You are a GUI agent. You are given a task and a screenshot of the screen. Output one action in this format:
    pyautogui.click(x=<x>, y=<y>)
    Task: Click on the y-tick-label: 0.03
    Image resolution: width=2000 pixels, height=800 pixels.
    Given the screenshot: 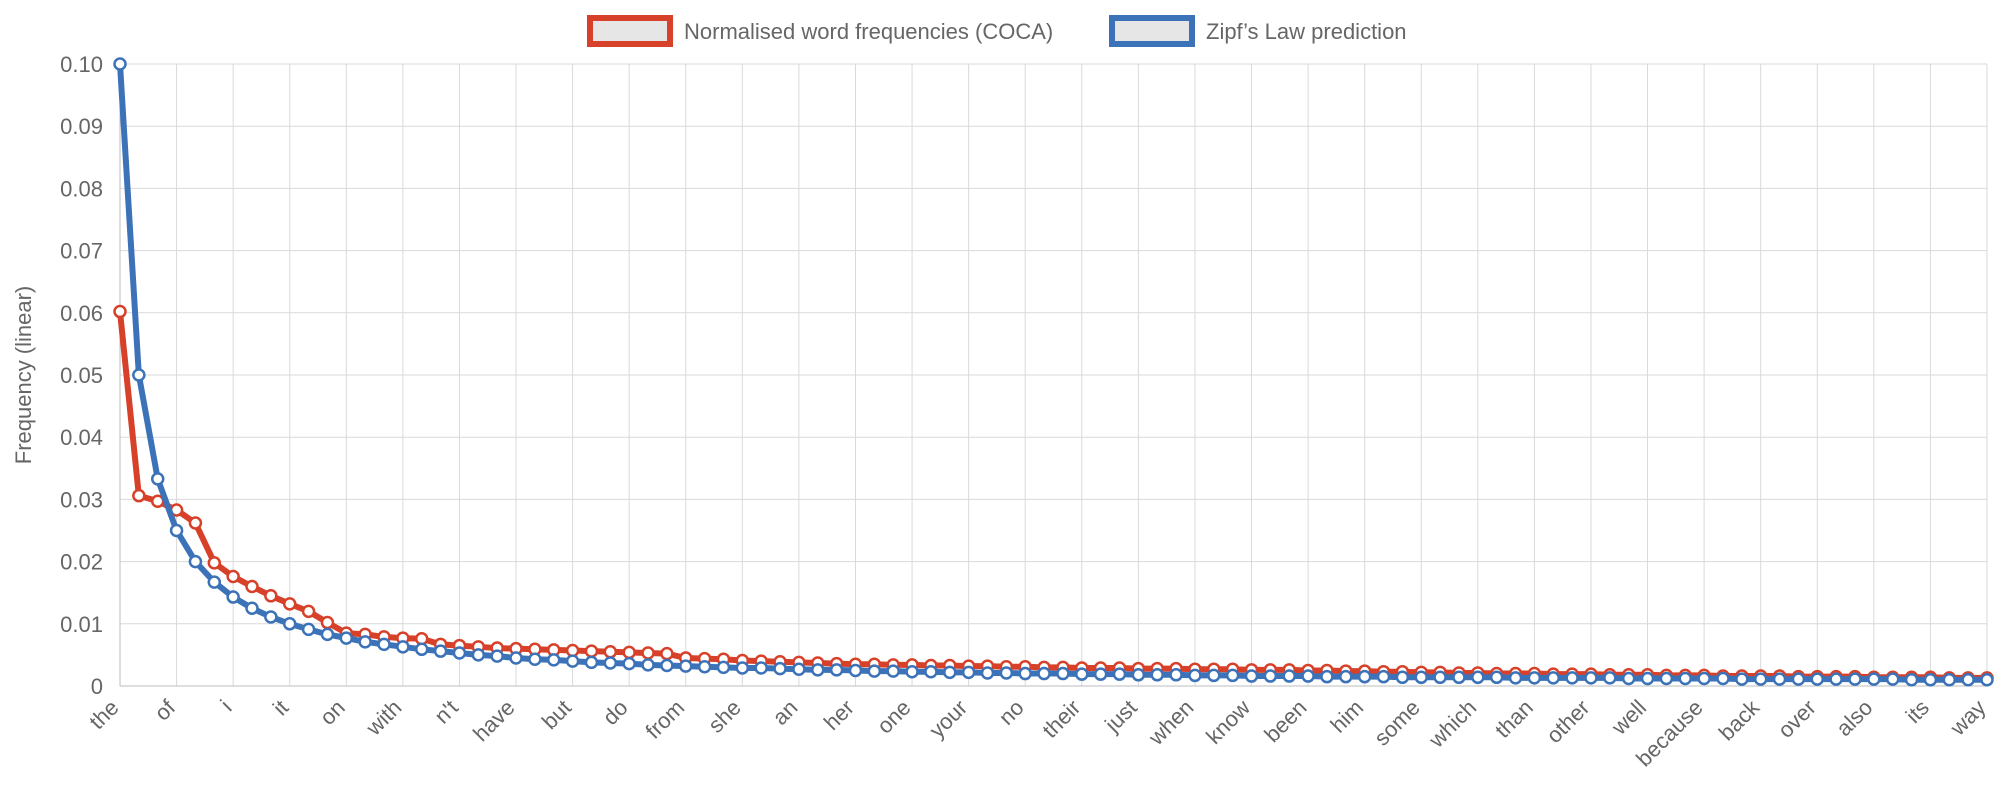 What is the action you would take?
    pyautogui.click(x=81, y=499)
    